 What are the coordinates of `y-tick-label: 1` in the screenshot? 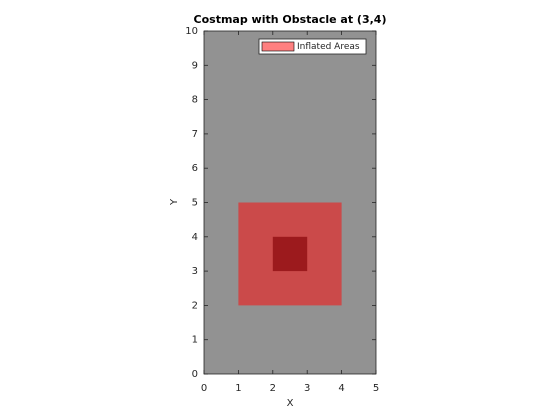 It's located at (195, 340).